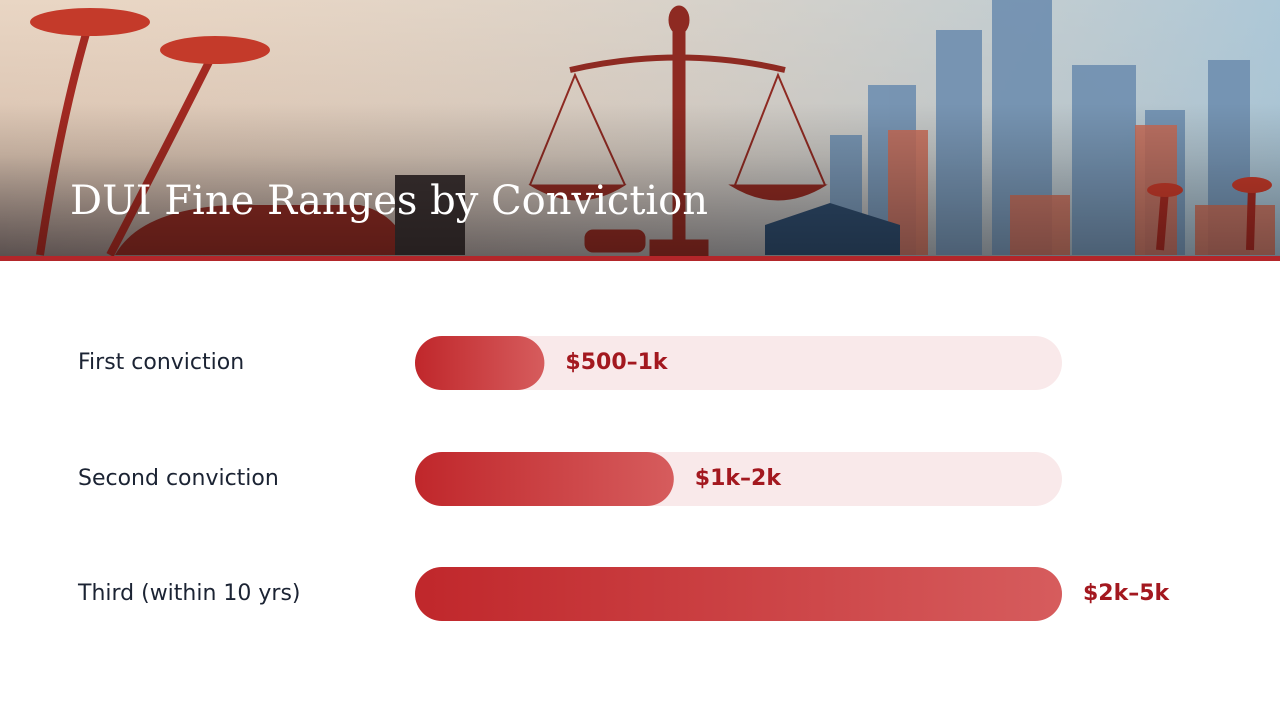 The height and width of the screenshot is (720, 1280). What do you see at coordinates (739, 478) in the screenshot?
I see `value-label: $1k–2k` at bounding box center [739, 478].